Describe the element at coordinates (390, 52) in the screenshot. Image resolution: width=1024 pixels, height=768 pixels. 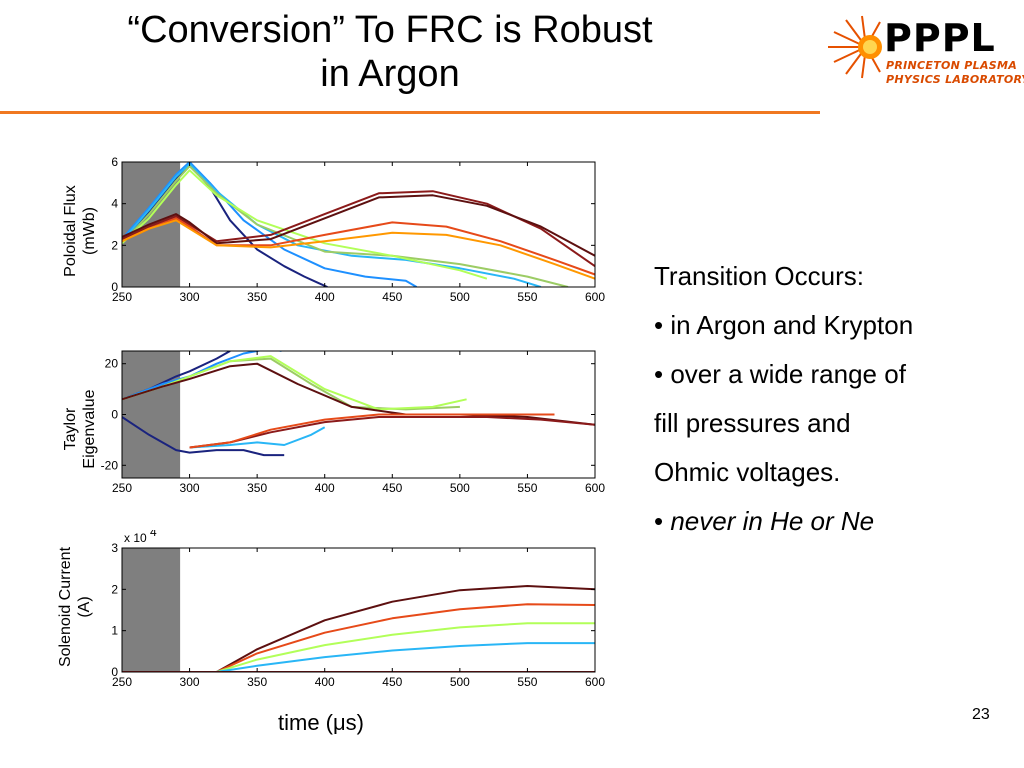
I see `slide-title: “Conversion” To FRC is Robust in Argon` at that location.